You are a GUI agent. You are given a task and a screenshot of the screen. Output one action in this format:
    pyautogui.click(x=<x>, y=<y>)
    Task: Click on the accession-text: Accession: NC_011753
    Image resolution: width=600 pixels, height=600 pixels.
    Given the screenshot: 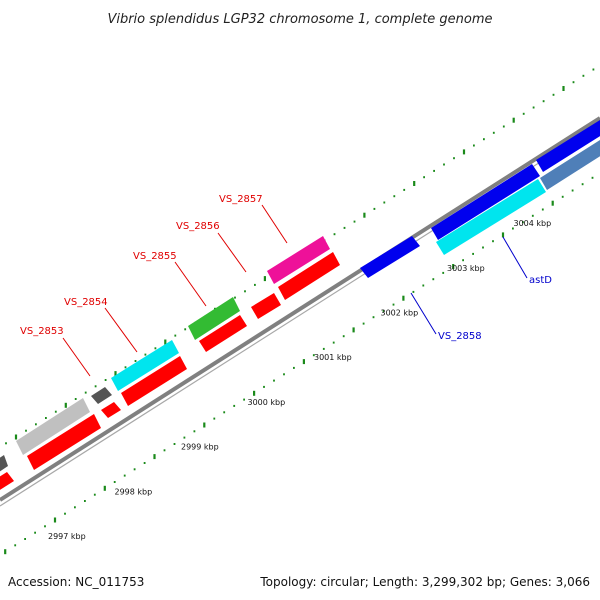 What is the action you would take?
    pyautogui.click(x=76, y=582)
    